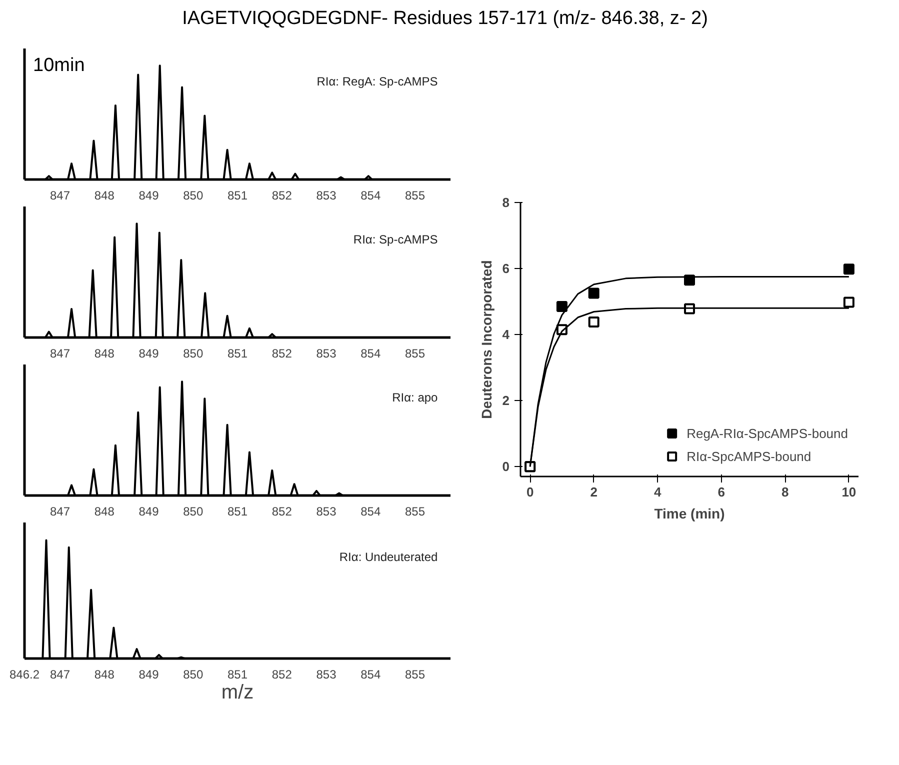 This screenshot has height=765, width=899. Describe the element at coordinates (849, 492) in the screenshot. I see `x-tick-label: 10` at that location.